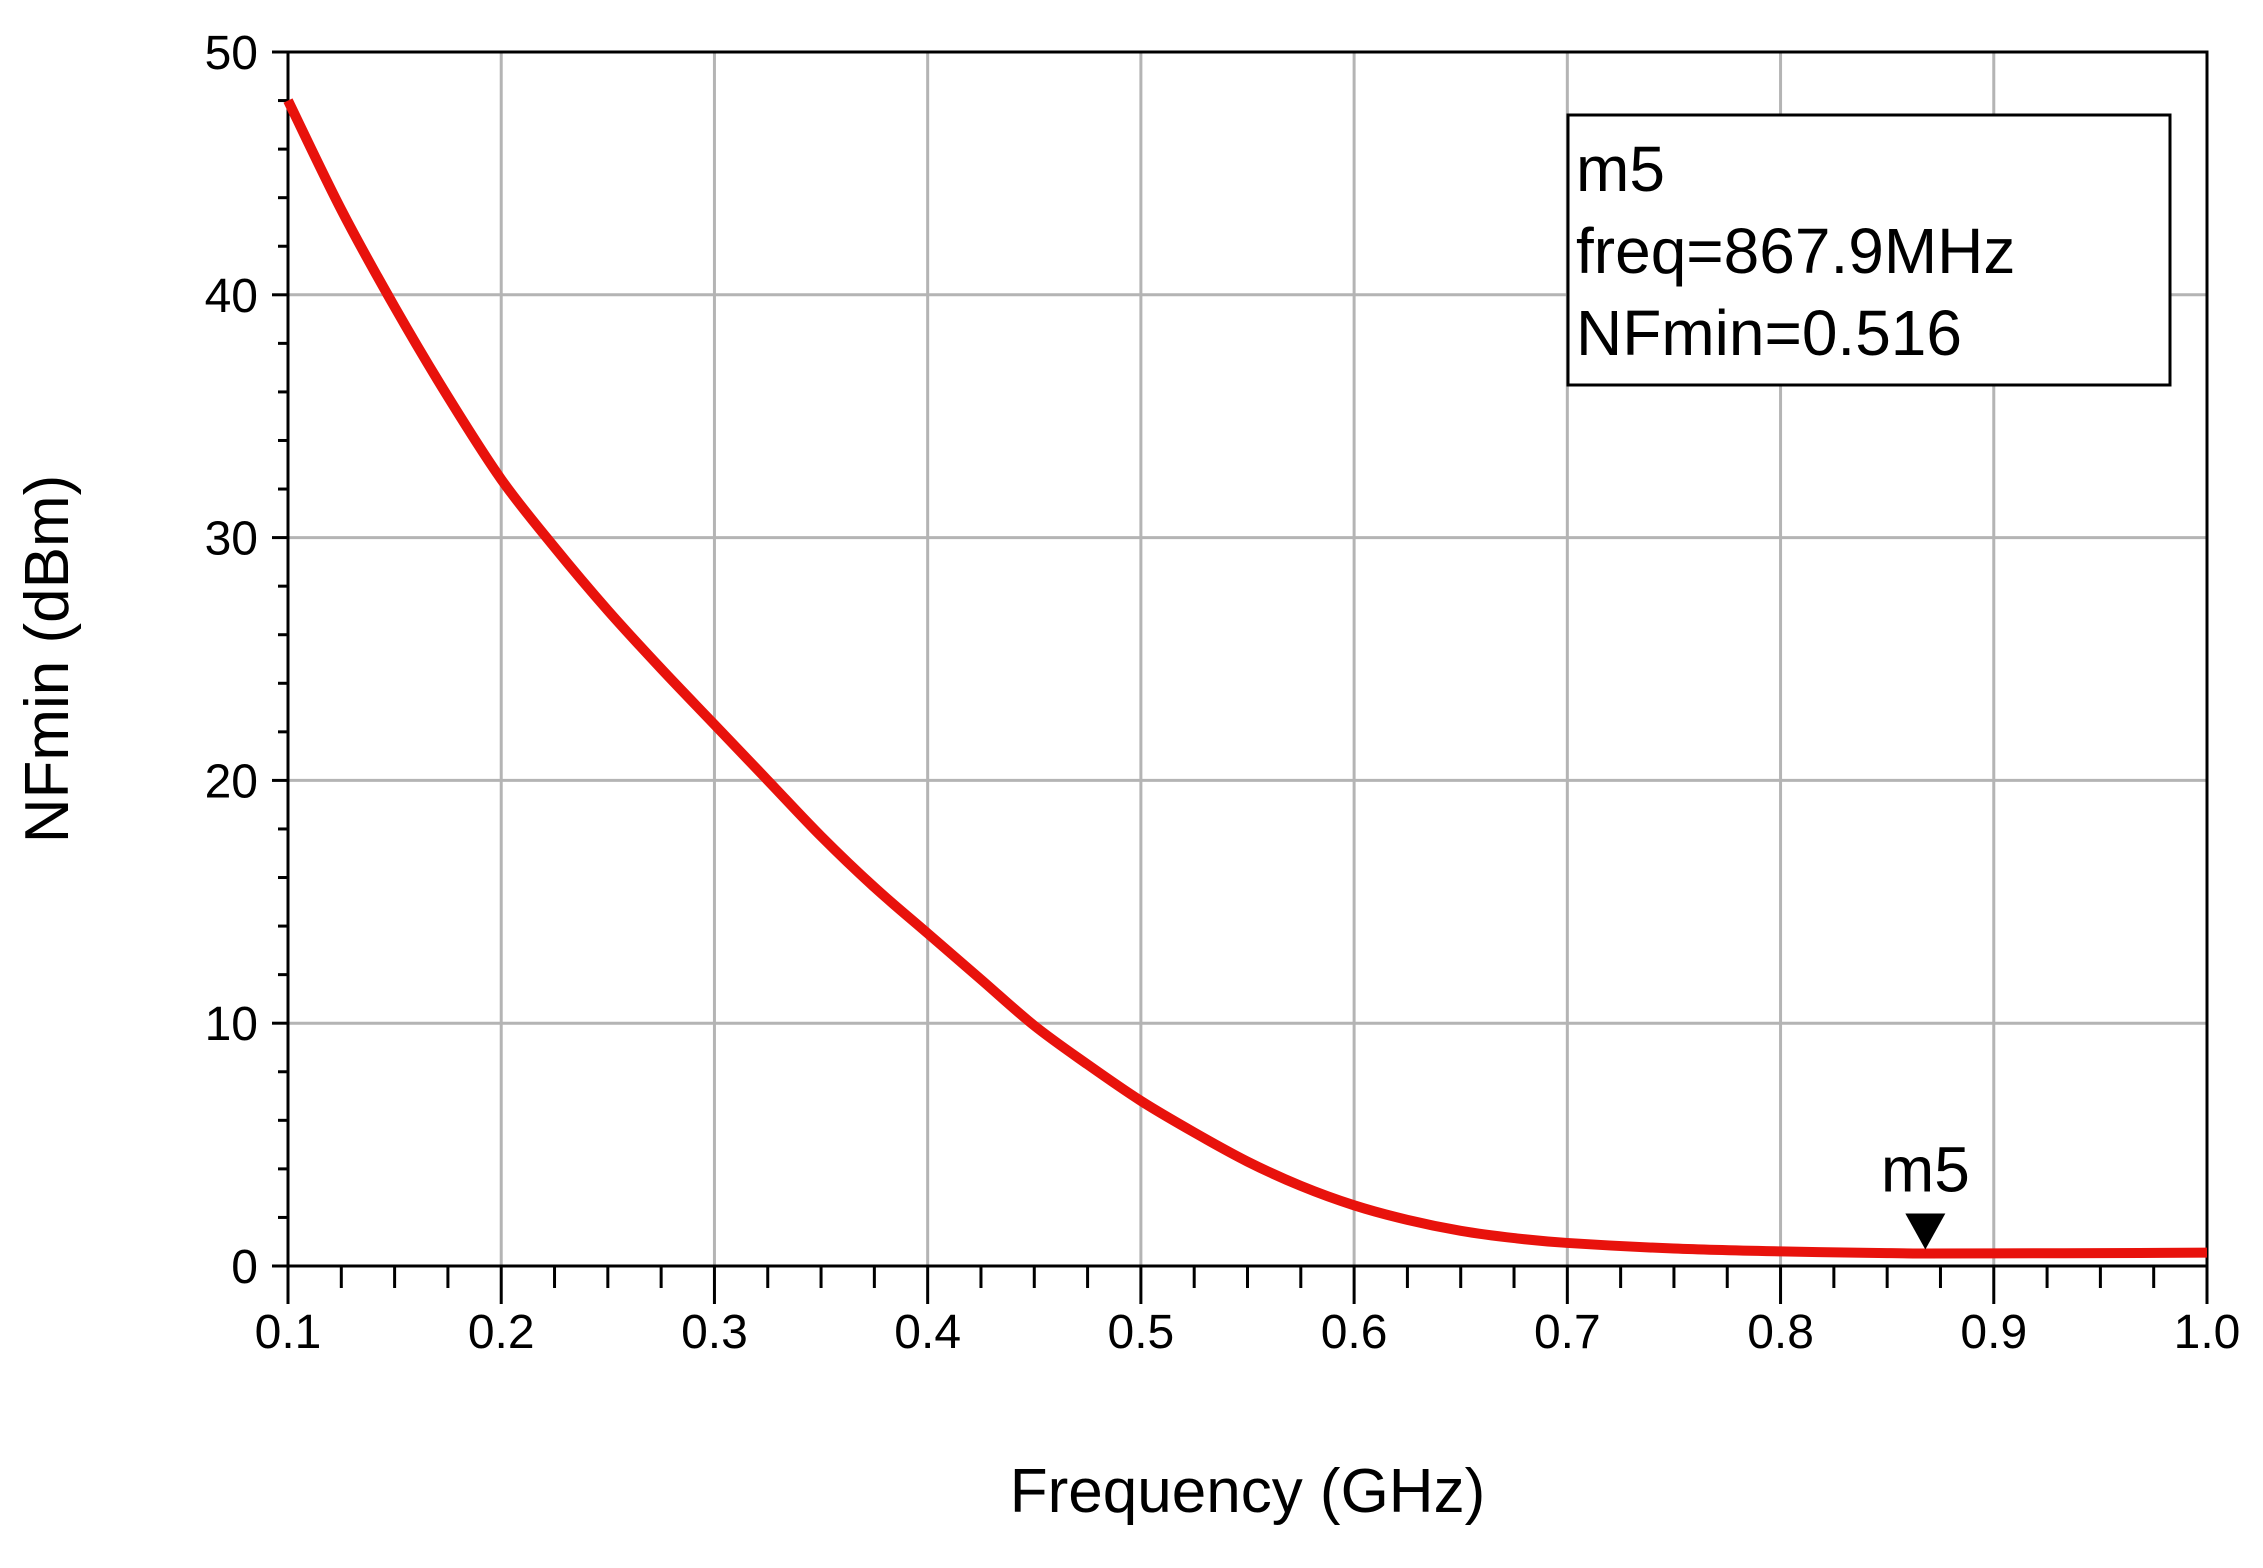  I want to click on marker-readout-nfmin: NFmin=0.516, so click(1769, 333).